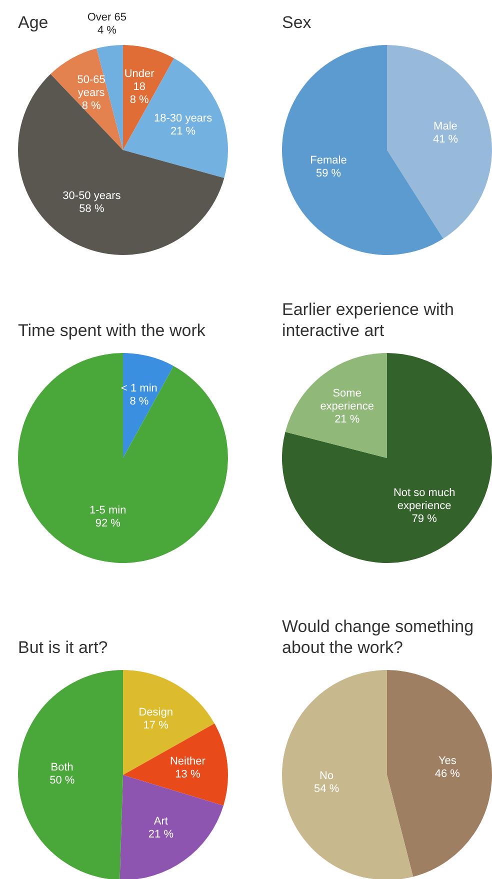  What do you see at coordinates (297, 22) in the screenshot?
I see `chart-title: Sex` at bounding box center [297, 22].